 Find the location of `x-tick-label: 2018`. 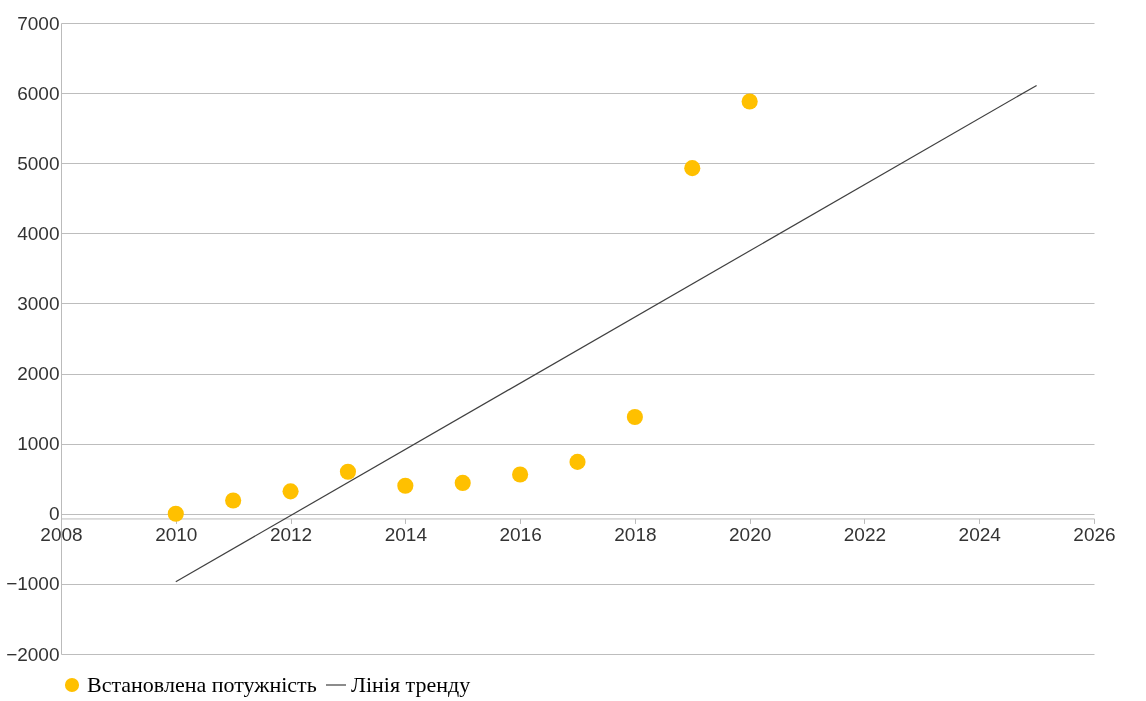

x-tick-label: 2018 is located at coordinates (635, 534).